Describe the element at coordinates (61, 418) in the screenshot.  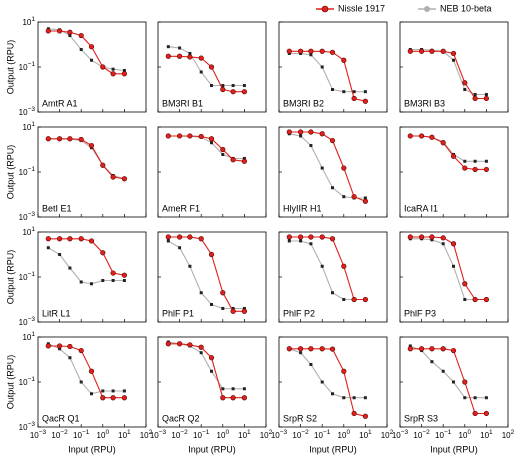
I see `panel-label: QacR Q1` at that location.